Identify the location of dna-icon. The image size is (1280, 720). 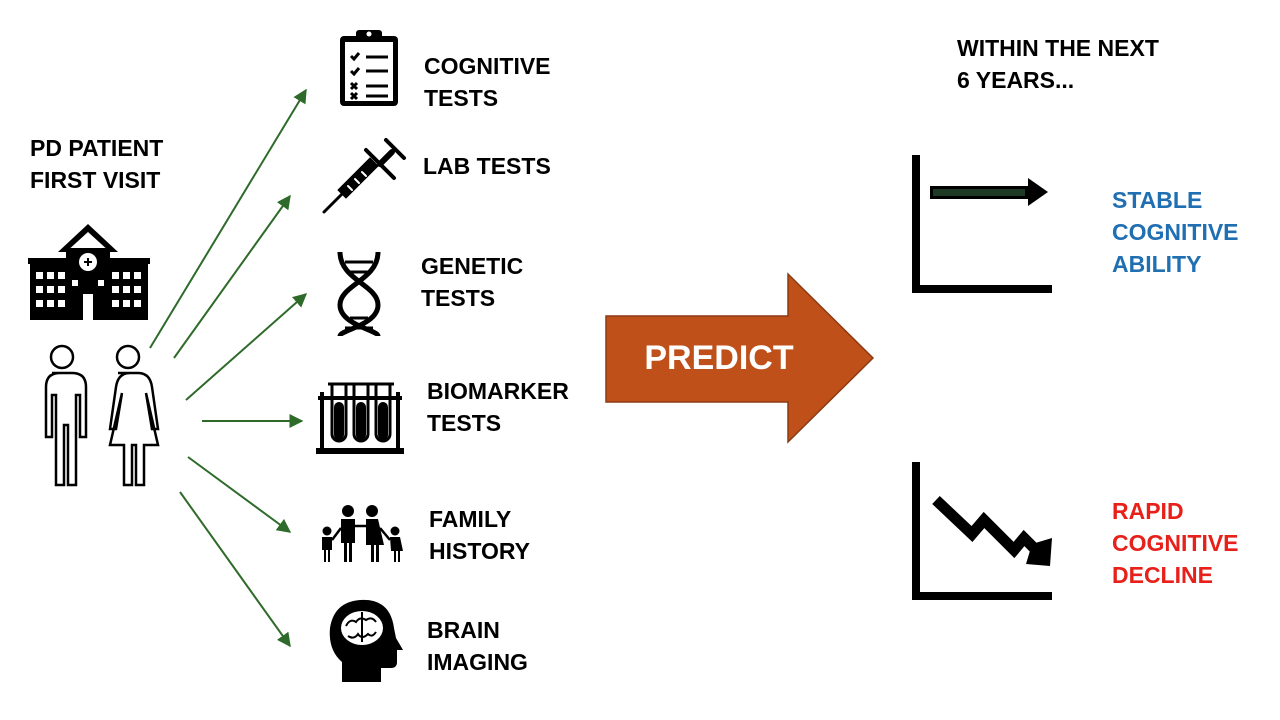
(359, 294).